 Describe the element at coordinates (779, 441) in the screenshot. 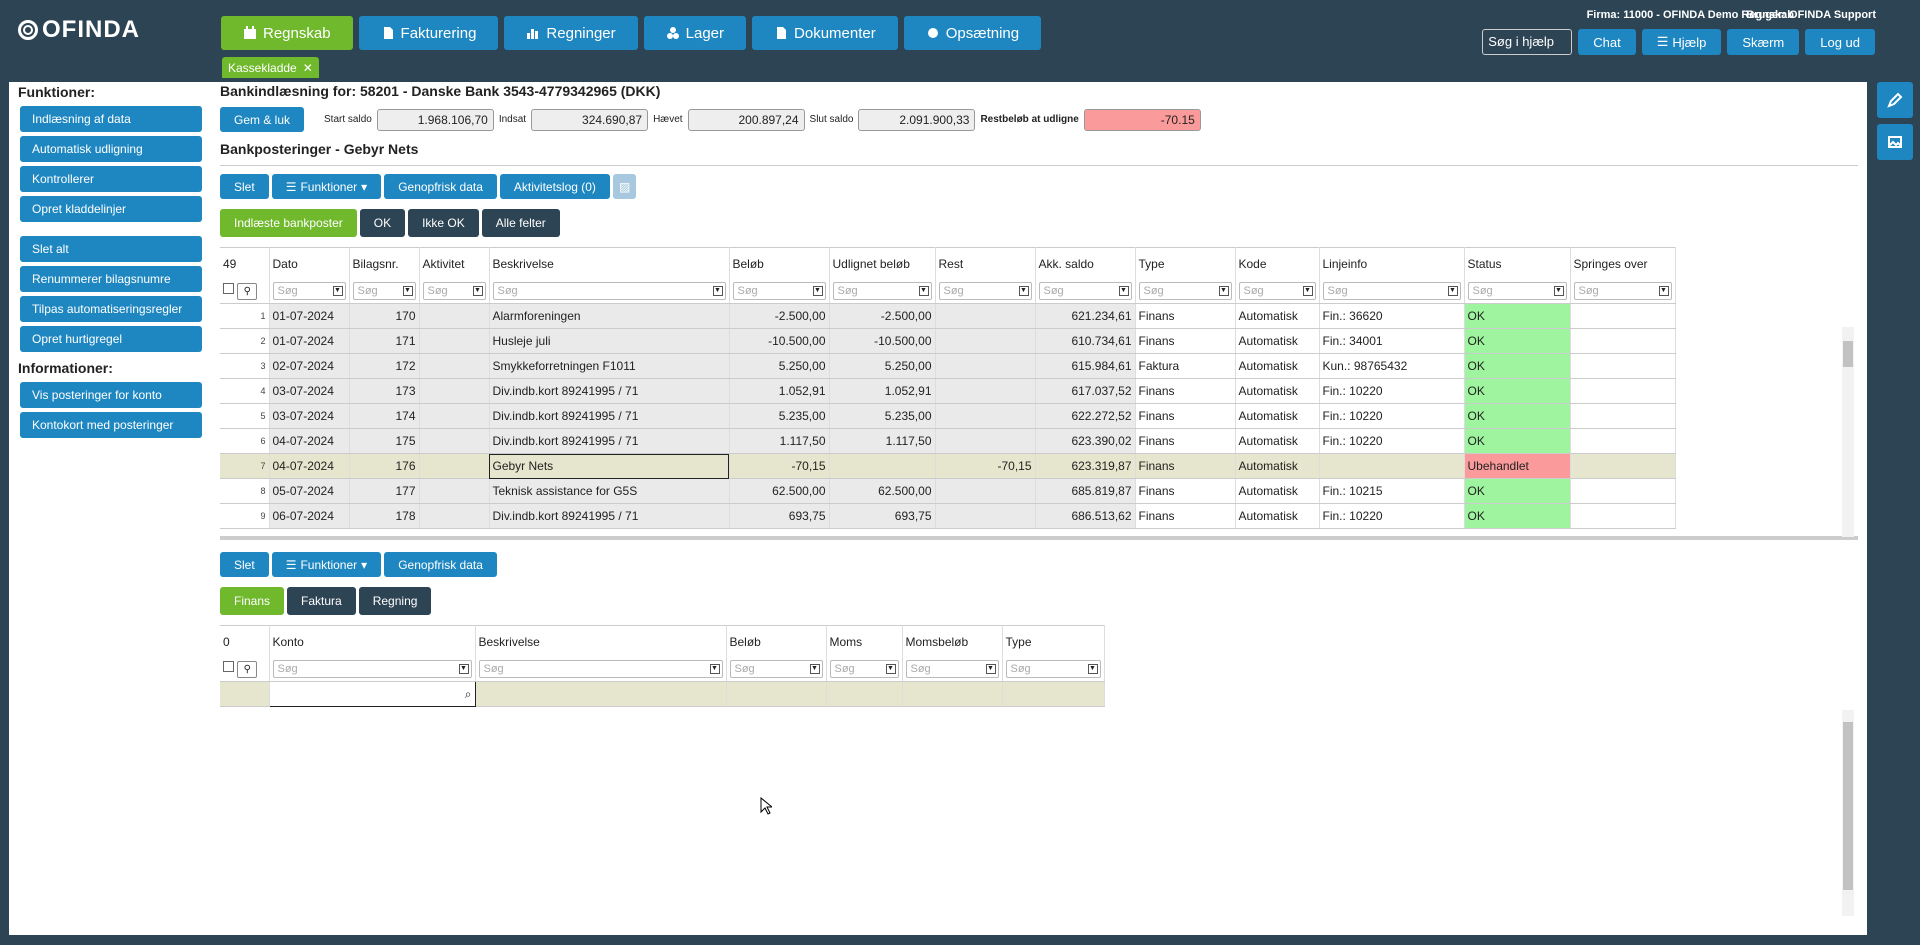

I see `cell-c5: 1.117,50` at that location.